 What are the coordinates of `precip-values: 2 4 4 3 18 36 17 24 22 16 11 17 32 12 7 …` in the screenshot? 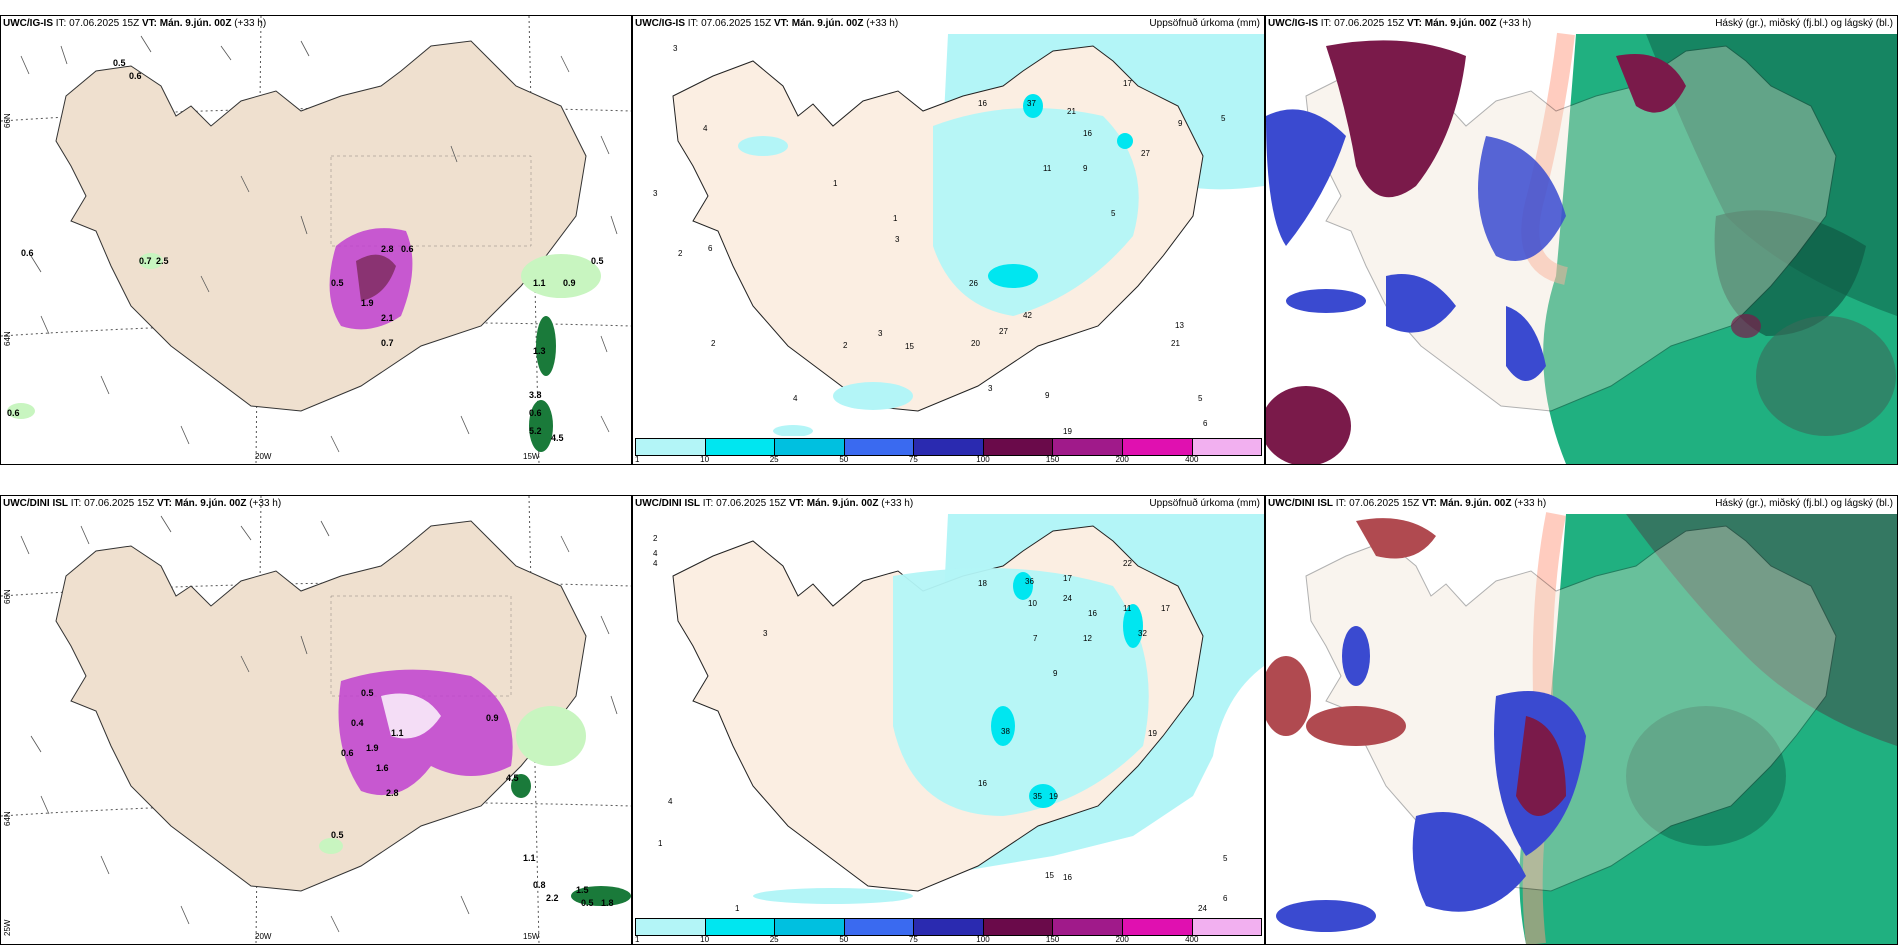 It's located at (940, 723).